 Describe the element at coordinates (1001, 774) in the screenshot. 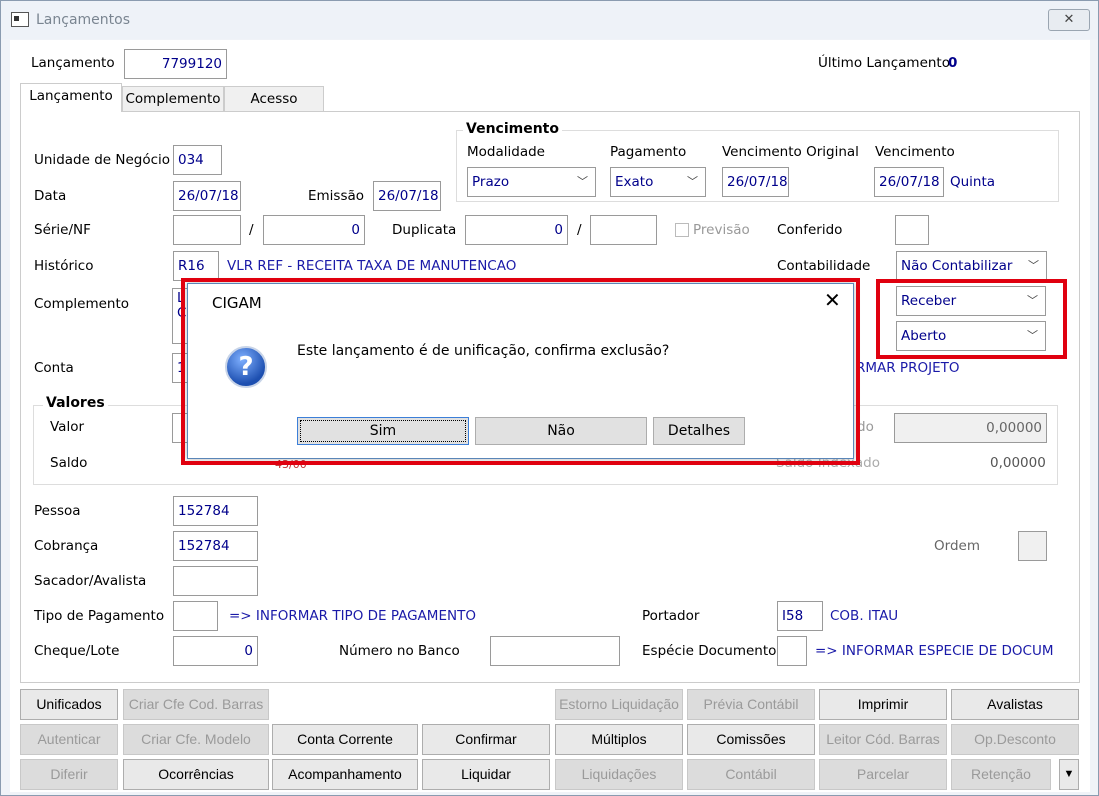

I see `retenc-a-o-button: Retenção` at that location.